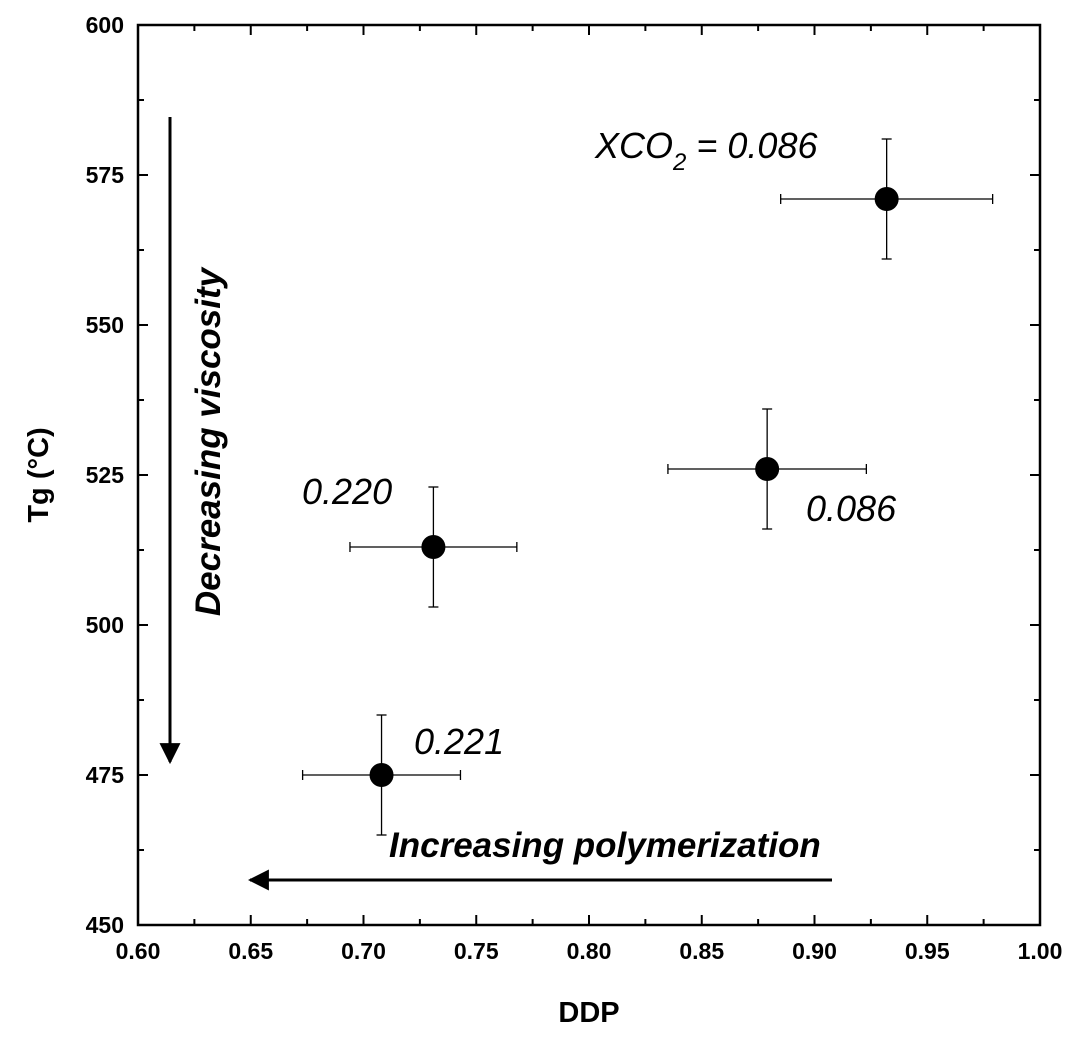  I want to click on decreasing-viscosity-label: Decreasing viscosity, so click(208, 441).